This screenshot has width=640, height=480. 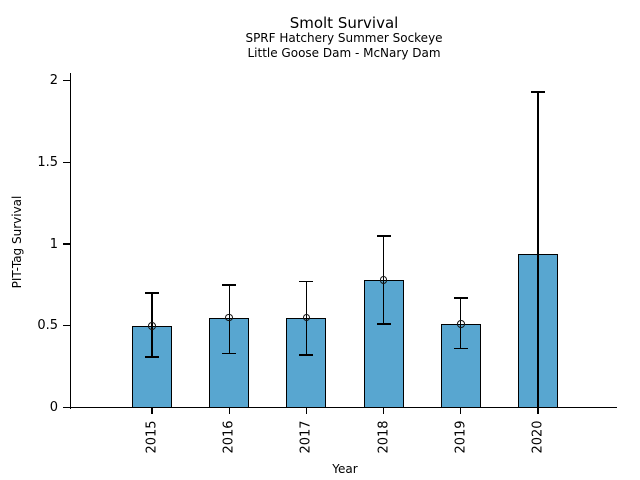 What do you see at coordinates (461, 411) in the screenshot?
I see `x-tick-2019` at bounding box center [461, 411].